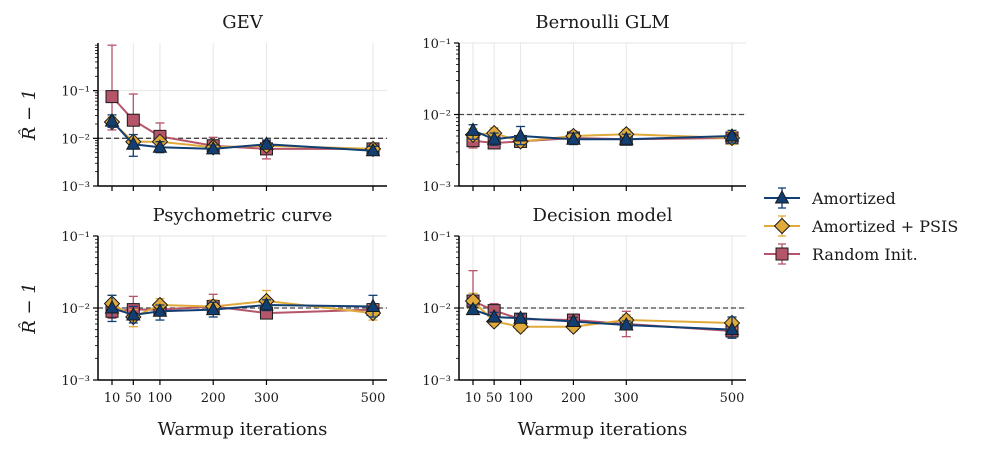  Describe the element at coordinates (584, 103) in the screenshot. I see `panel-bernoulli-glm: 10⁻³ 10⁻² 10⁻¹ Bernoulli GLM` at that location.